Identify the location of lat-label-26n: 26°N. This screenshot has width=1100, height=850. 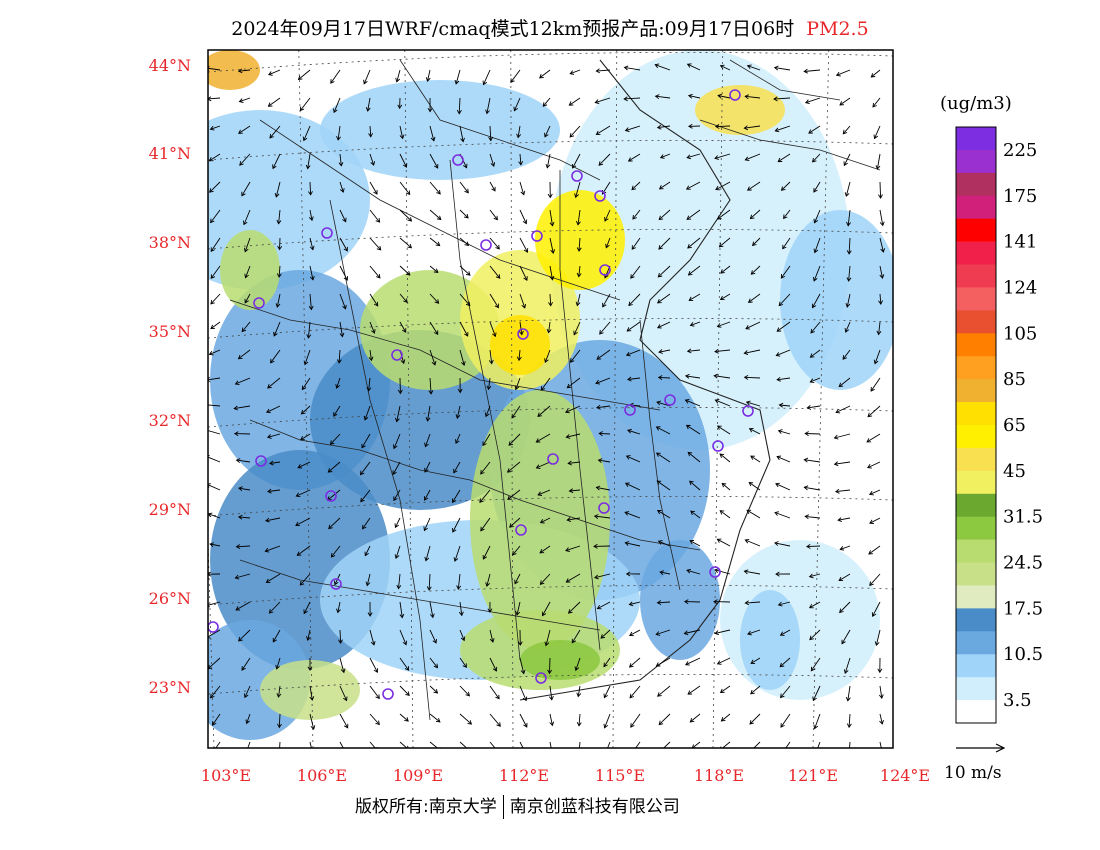
(170, 598).